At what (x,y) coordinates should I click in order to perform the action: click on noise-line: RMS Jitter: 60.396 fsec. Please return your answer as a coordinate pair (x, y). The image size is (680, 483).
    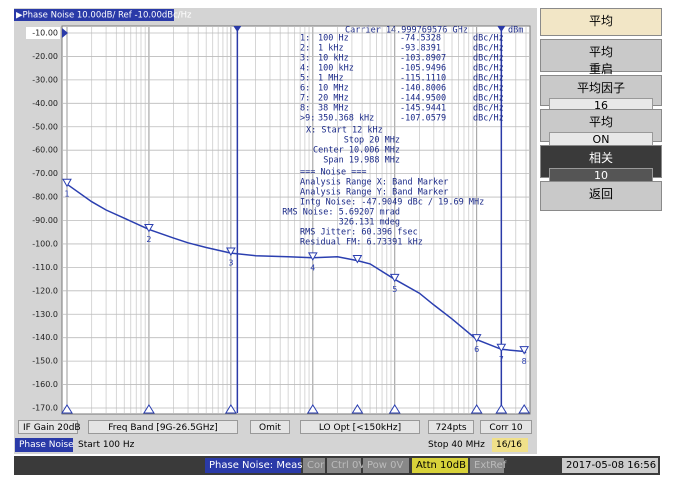
    Looking at the image, I should click on (359, 233).